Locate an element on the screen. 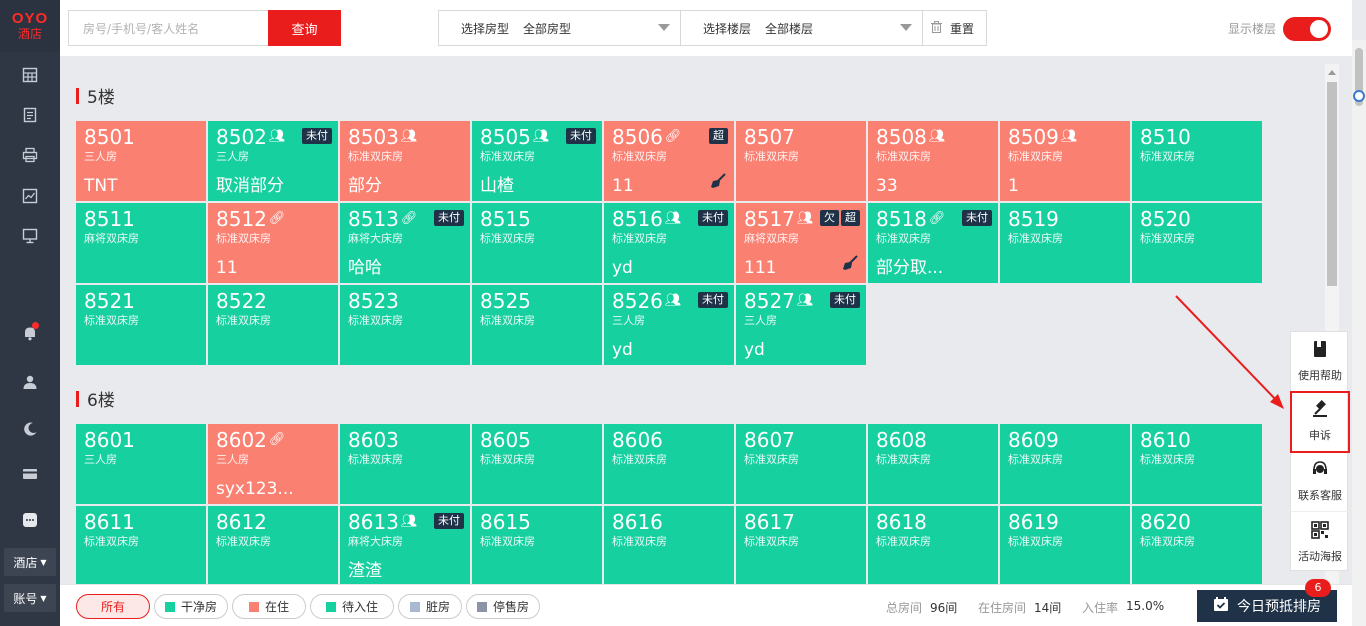 The width and height of the screenshot is (1366, 626). document-icon is located at coordinates (30, 115).